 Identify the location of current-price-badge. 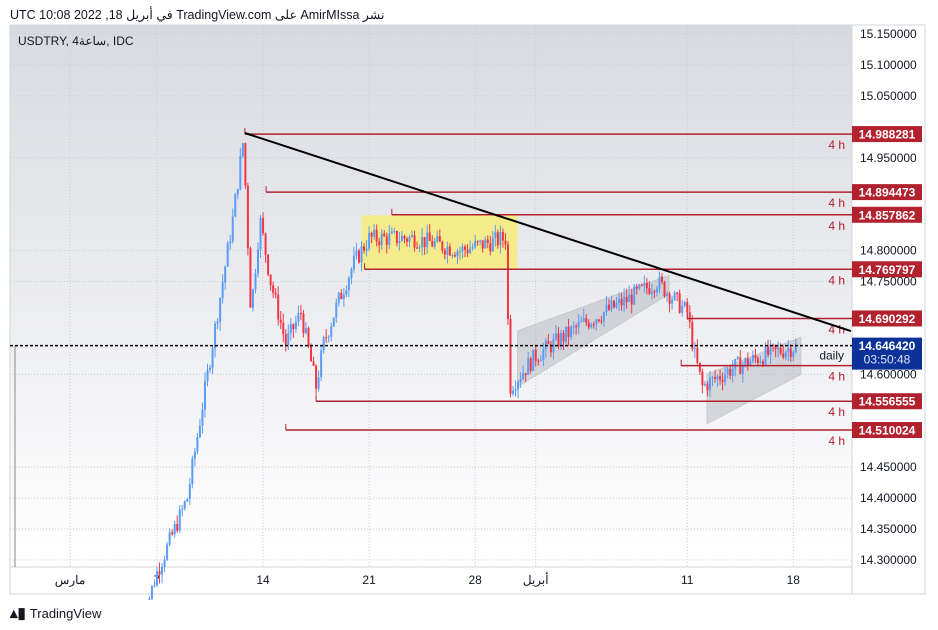
(887, 353).